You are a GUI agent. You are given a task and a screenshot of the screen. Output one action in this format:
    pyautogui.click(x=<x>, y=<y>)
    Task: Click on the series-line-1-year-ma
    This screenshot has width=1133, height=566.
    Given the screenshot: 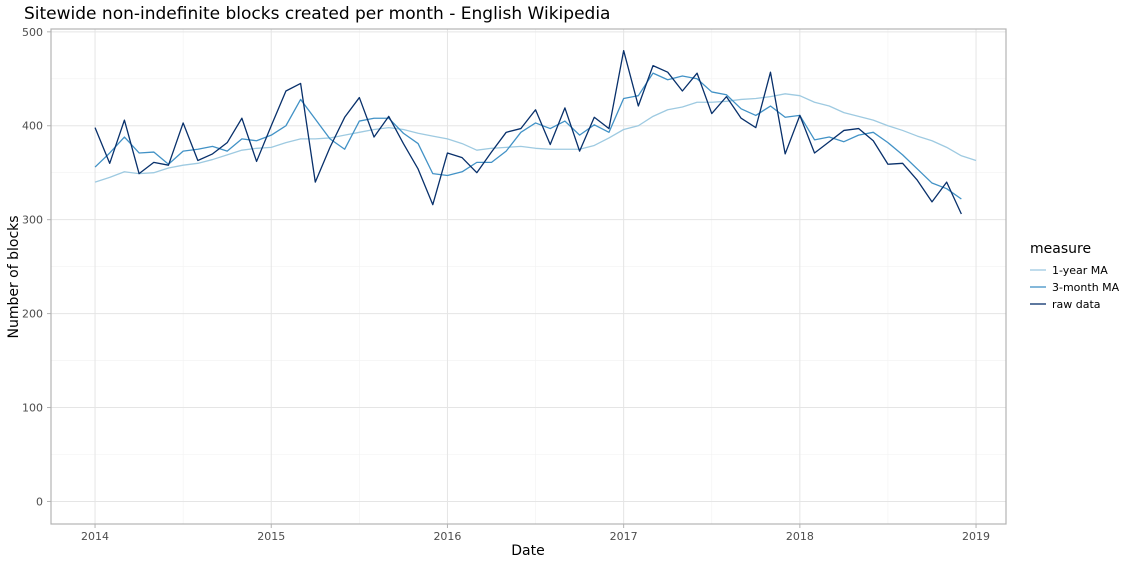 What is the action you would take?
    pyautogui.click(x=535, y=138)
    